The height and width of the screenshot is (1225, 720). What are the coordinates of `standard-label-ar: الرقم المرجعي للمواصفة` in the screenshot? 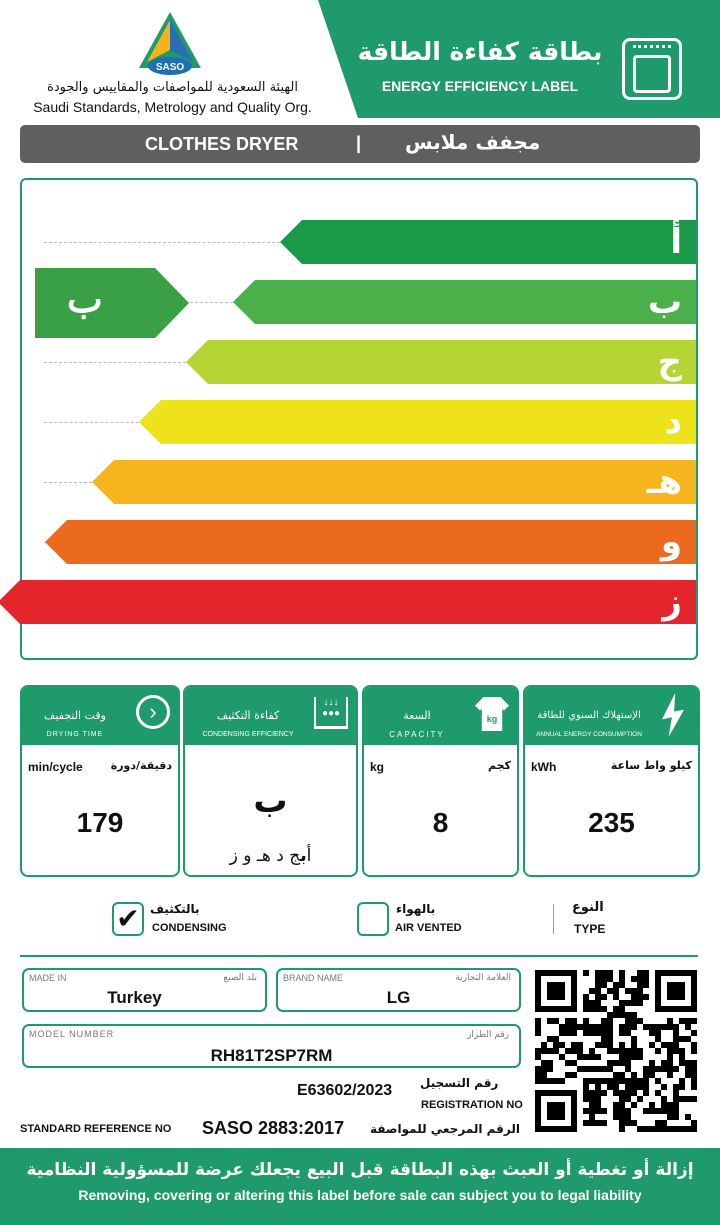 It's located at (445, 1129).